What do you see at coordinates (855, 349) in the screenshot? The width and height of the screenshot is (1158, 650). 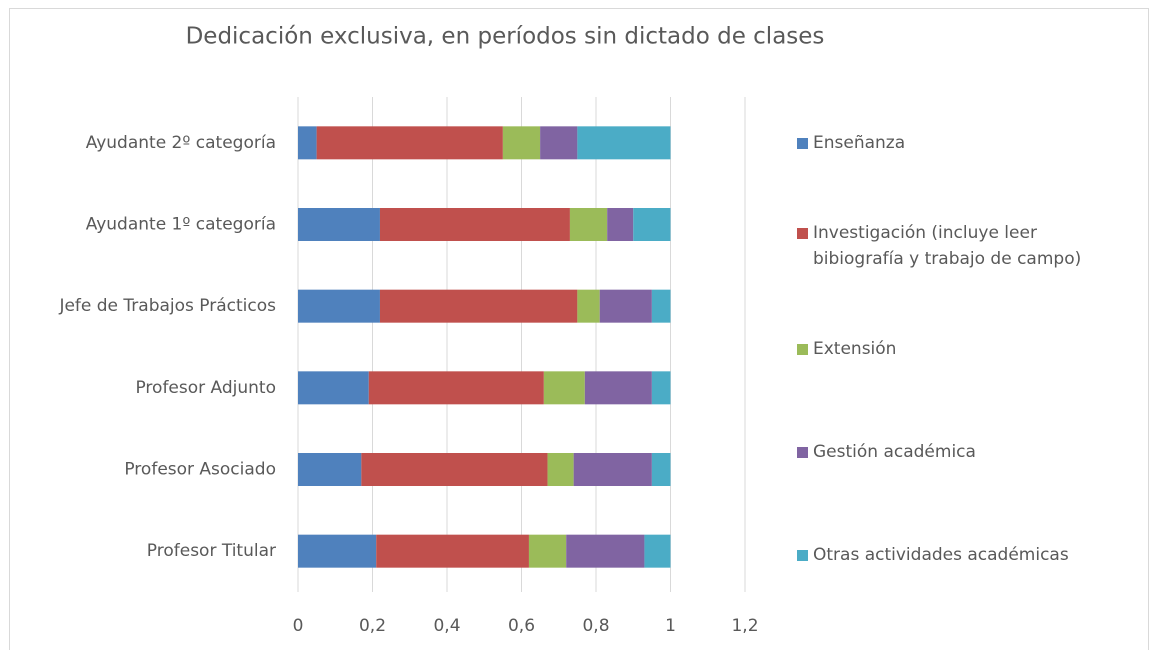 I see `legend-label: Extensión` at bounding box center [855, 349].